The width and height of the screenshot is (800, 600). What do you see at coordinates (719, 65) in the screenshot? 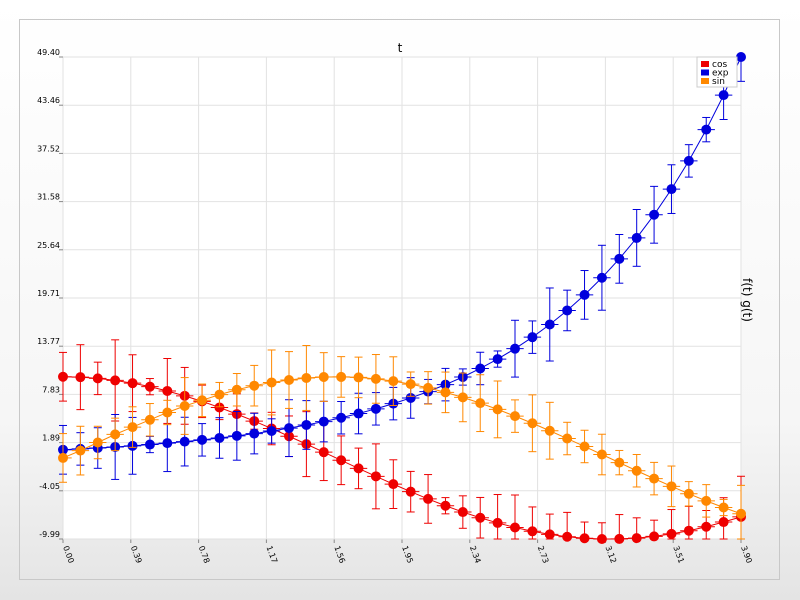
I see `legend-label-cos: cos` at bounding box center [719, 65].